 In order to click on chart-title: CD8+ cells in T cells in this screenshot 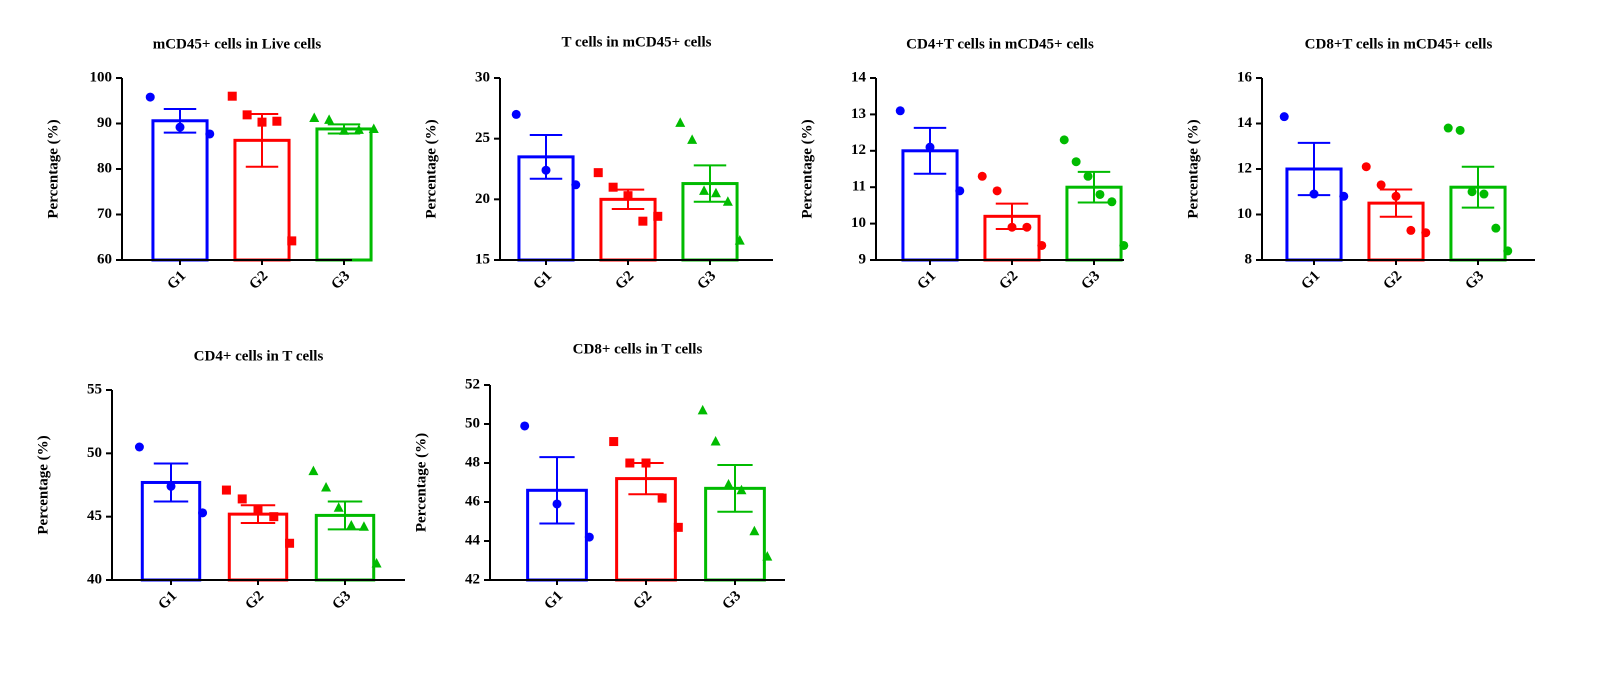, I will do `click(638, 349)`.